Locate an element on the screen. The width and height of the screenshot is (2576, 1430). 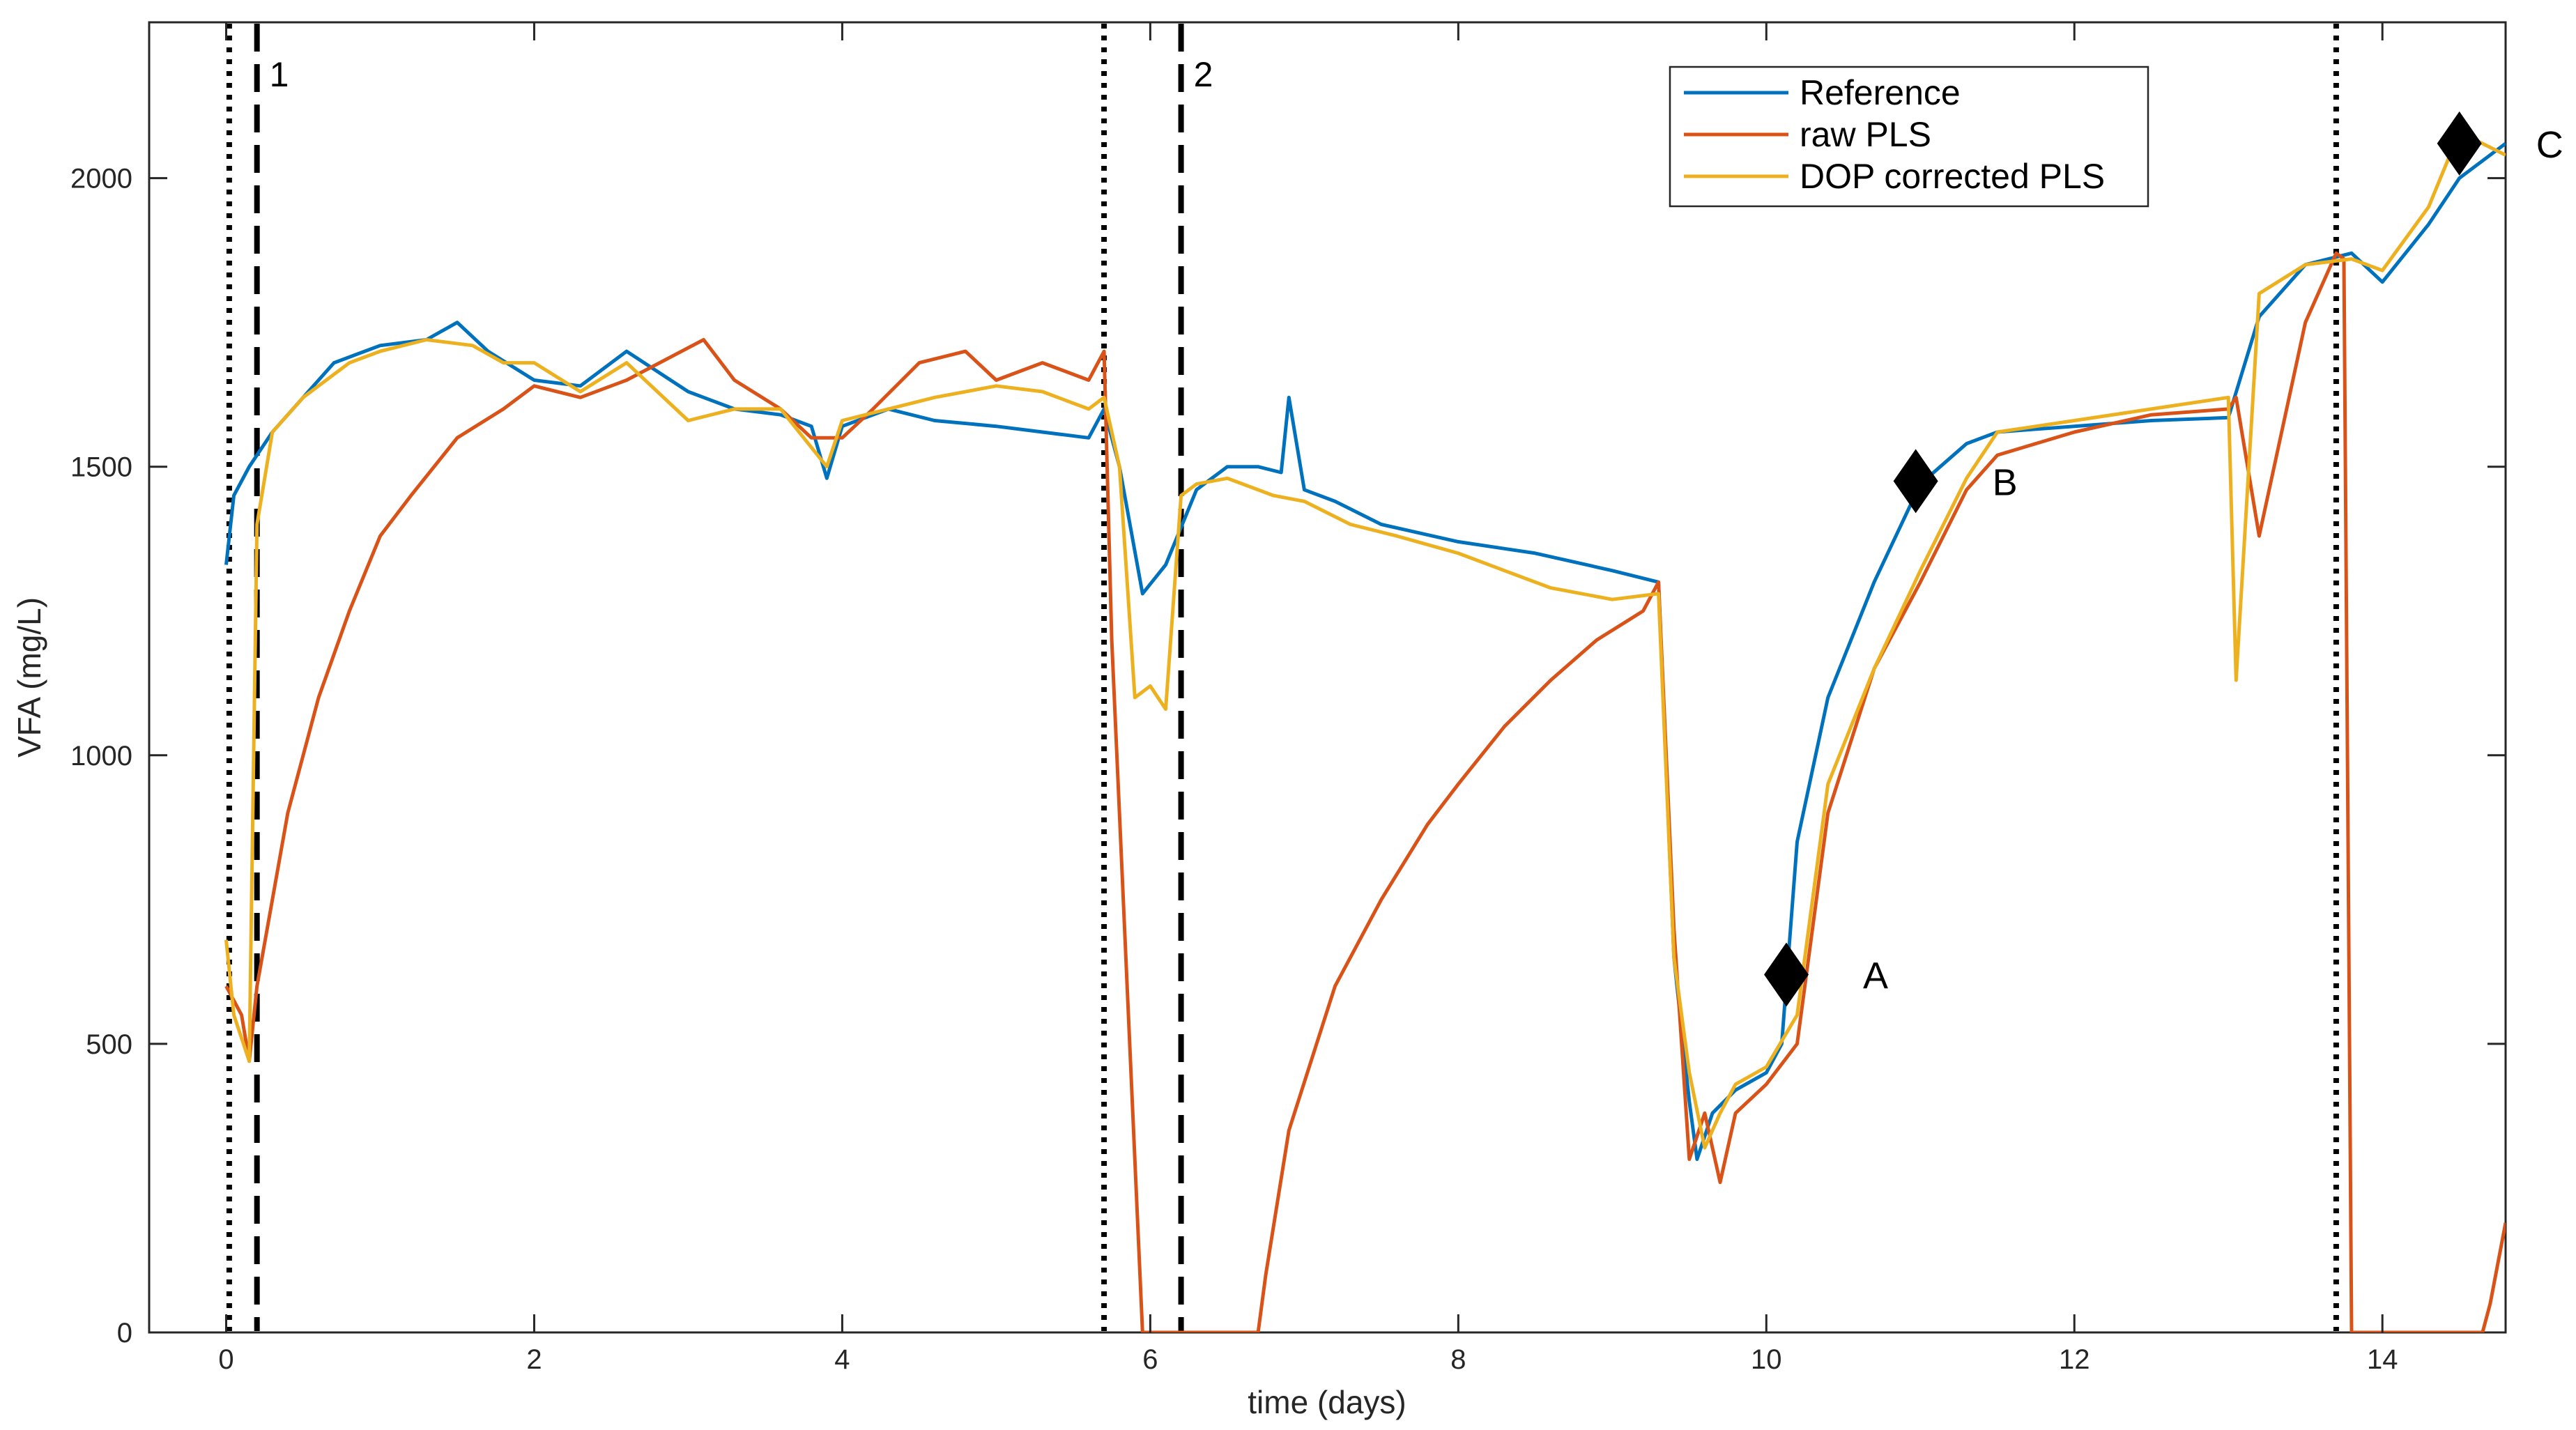
y-tick-label: 2000 is located at coordinates (101, 179).